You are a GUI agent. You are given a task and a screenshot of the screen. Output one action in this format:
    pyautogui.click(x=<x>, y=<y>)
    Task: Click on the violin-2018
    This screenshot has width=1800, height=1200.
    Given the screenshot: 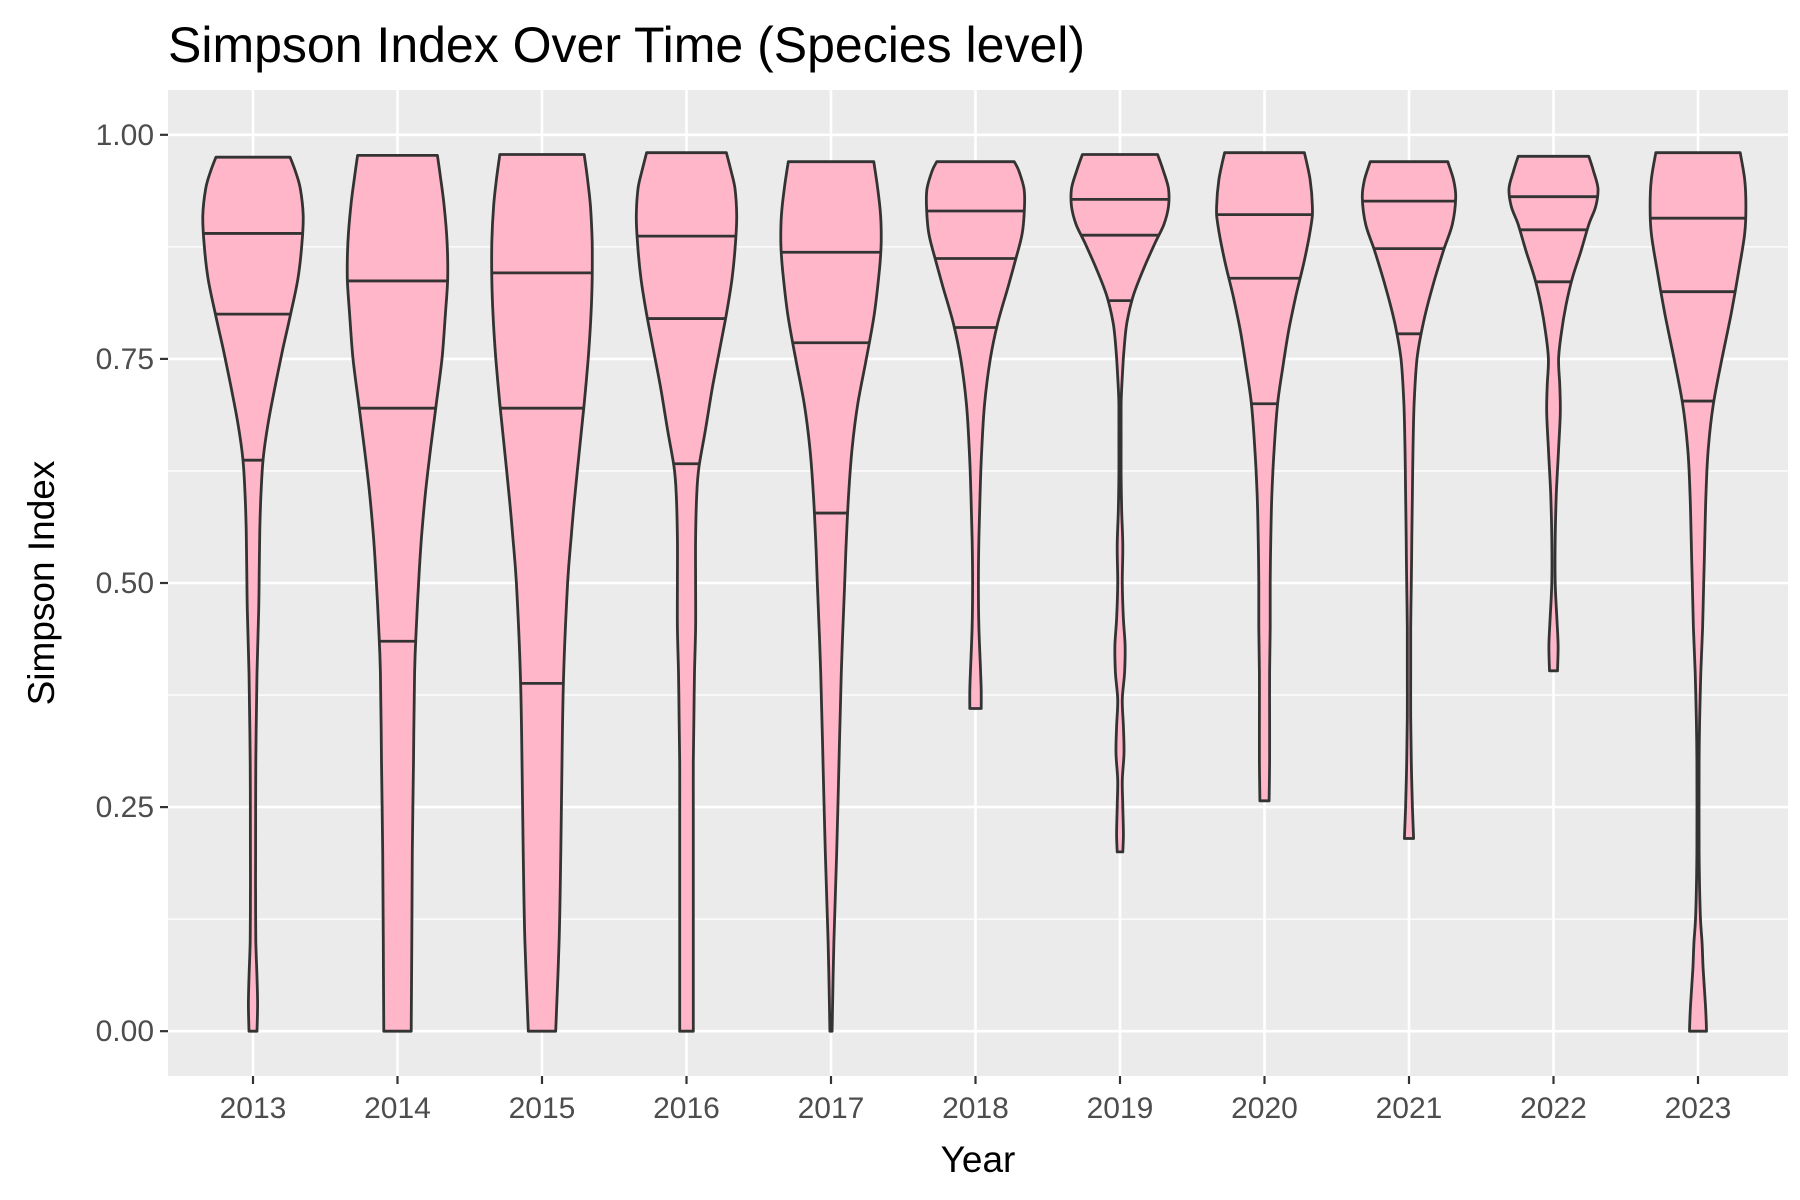 What is the action you would take?
    pyautogui.click(x=975, y=435)
    